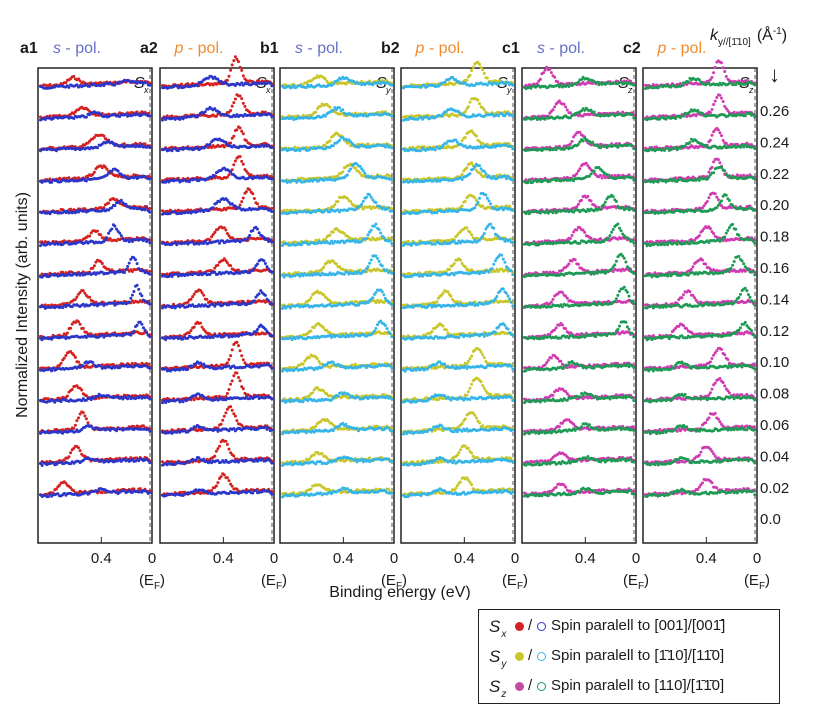 This screenshot has width=818, height=715. Describe the element at coordinates (269, 48) in the screenshot. I see `panel-label: b1` at that location.